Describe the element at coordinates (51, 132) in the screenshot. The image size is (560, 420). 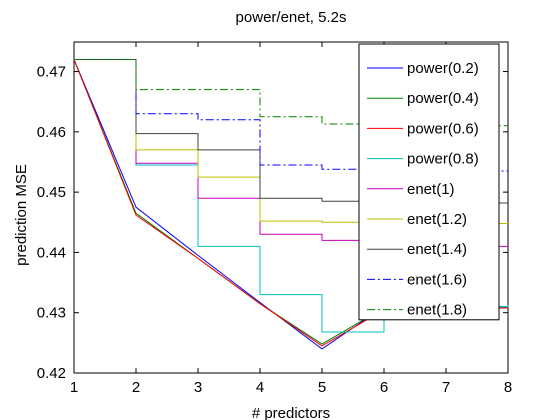
I see `y-tick-label: 0.46` at that location.